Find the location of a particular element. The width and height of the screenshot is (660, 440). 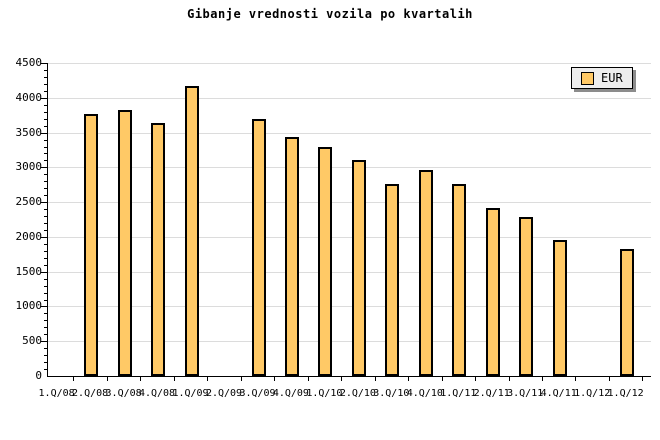

legend-label: EUR is located at coordinates (612, 78).